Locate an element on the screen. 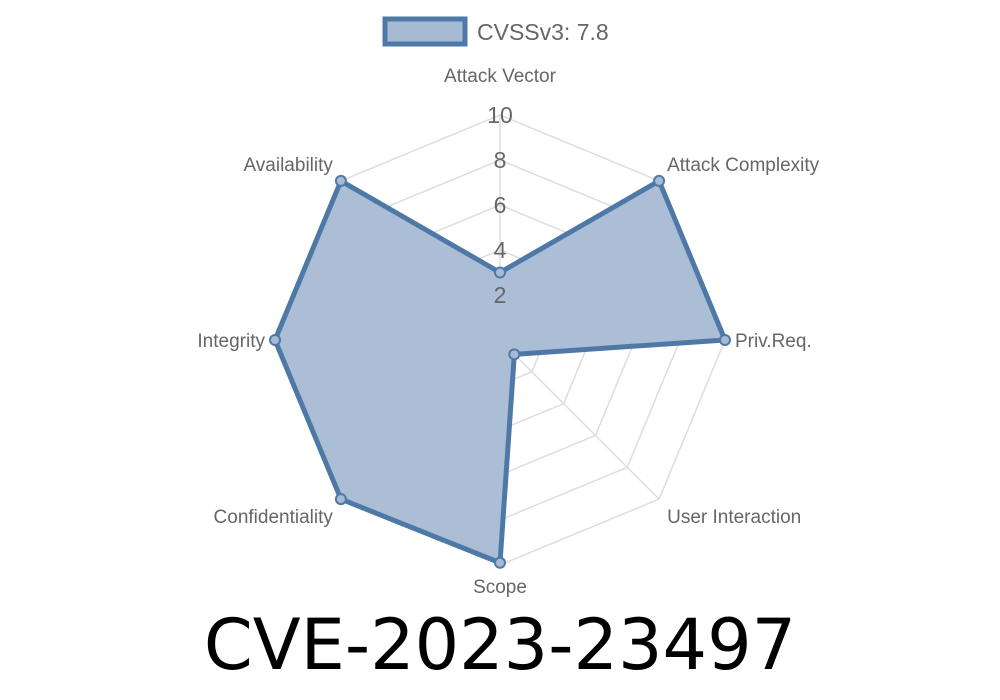  tick-label: 4 is located at coordinates (500, 250).